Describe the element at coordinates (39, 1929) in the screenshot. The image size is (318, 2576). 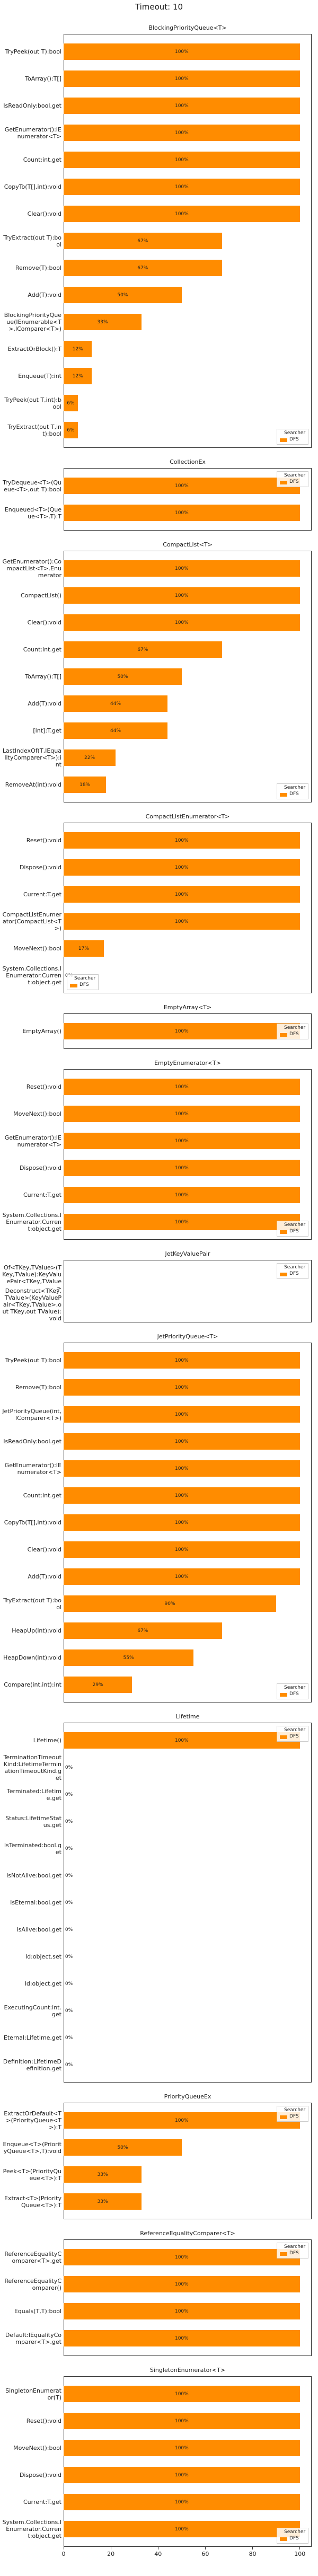
I see `y-tick-label: IsAlive:bool.get` at that location.